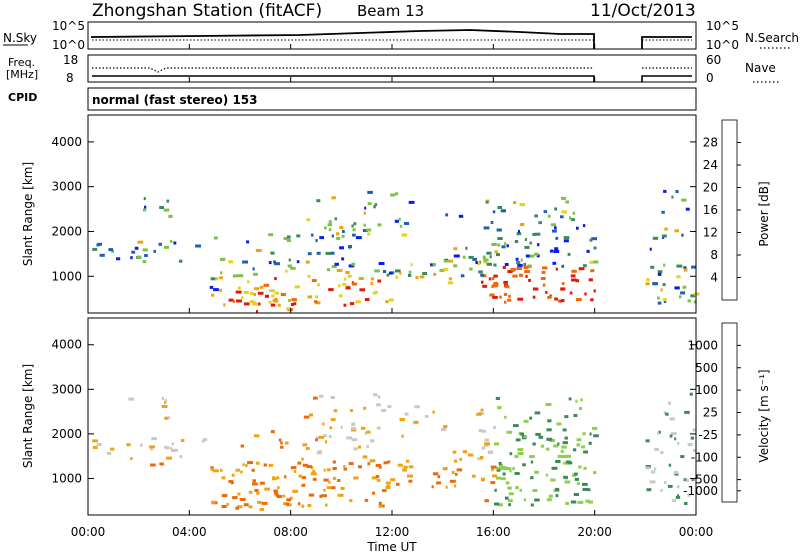  Describe the element at coordinates (66, 478) in the screenshot. I see `velocity-ytick-label: 1000` at that location.